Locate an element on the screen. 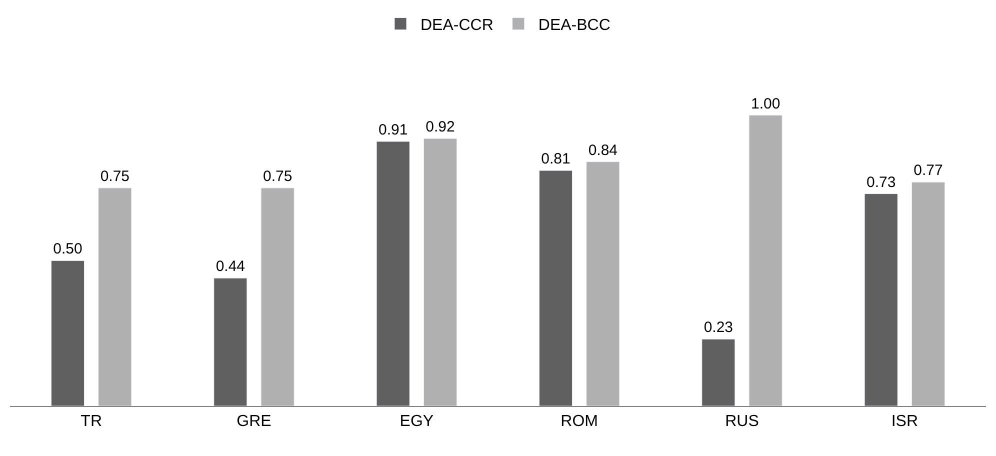 Image resolution: width=996 pixels, height=456 pixels. x-tick-label: TR is located at coordinates (91, 421).